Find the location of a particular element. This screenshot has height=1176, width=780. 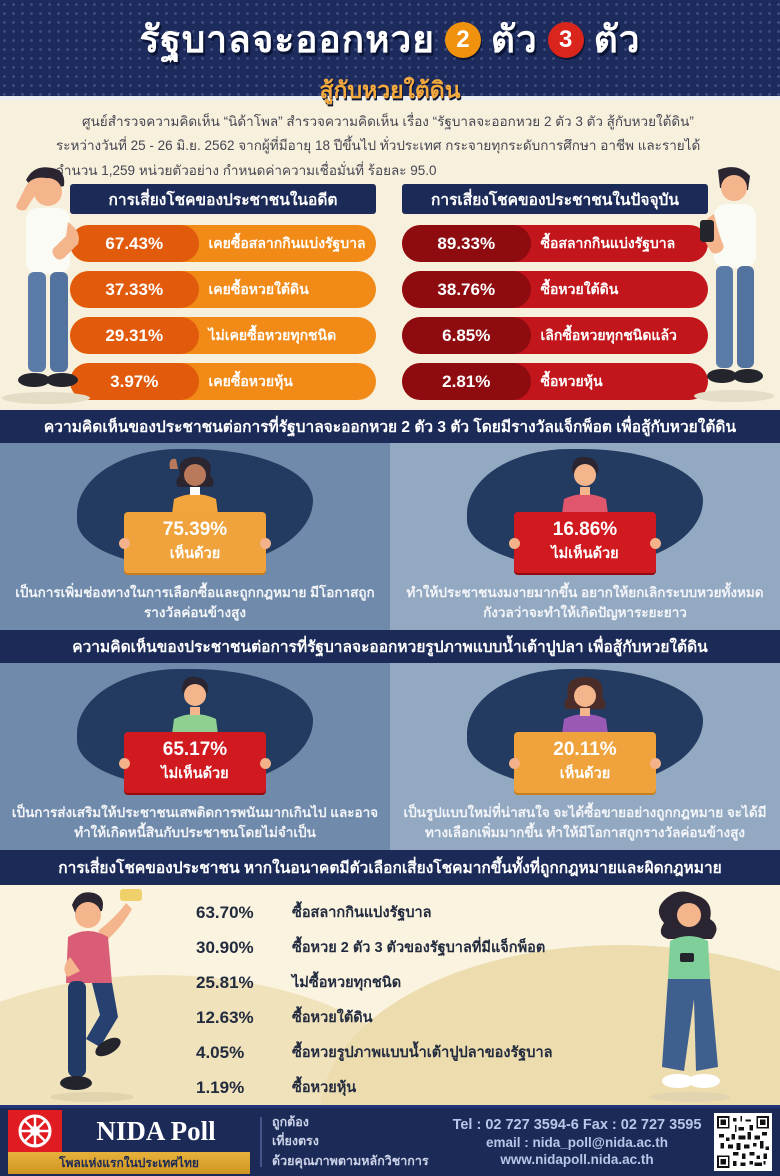

list-item: 63.70% ซื้อสลากกินแบ่งรัฐบาล is located at coordinates (374, 912).